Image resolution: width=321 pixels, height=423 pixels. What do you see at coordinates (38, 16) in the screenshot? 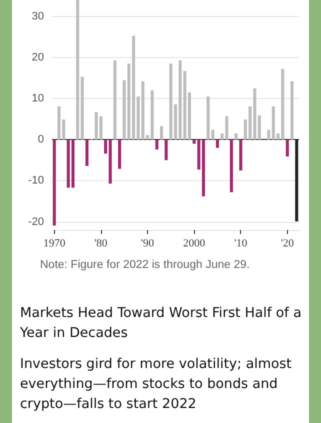
I see `y-tick-label: 30` at bounding box center [38, 16].